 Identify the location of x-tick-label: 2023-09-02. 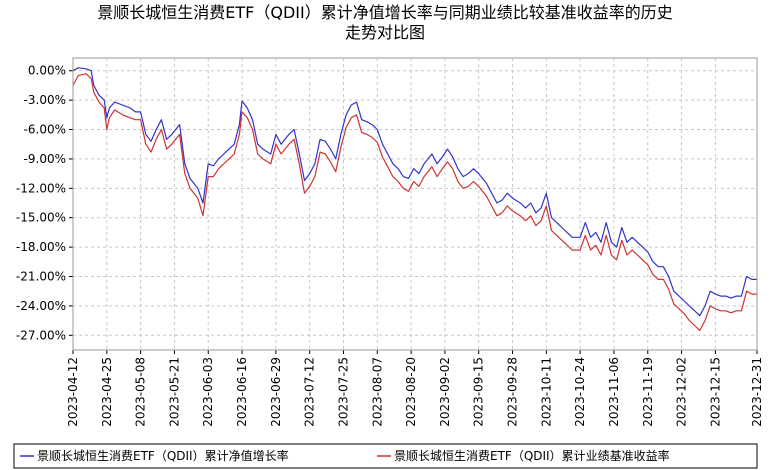
(445, 392).